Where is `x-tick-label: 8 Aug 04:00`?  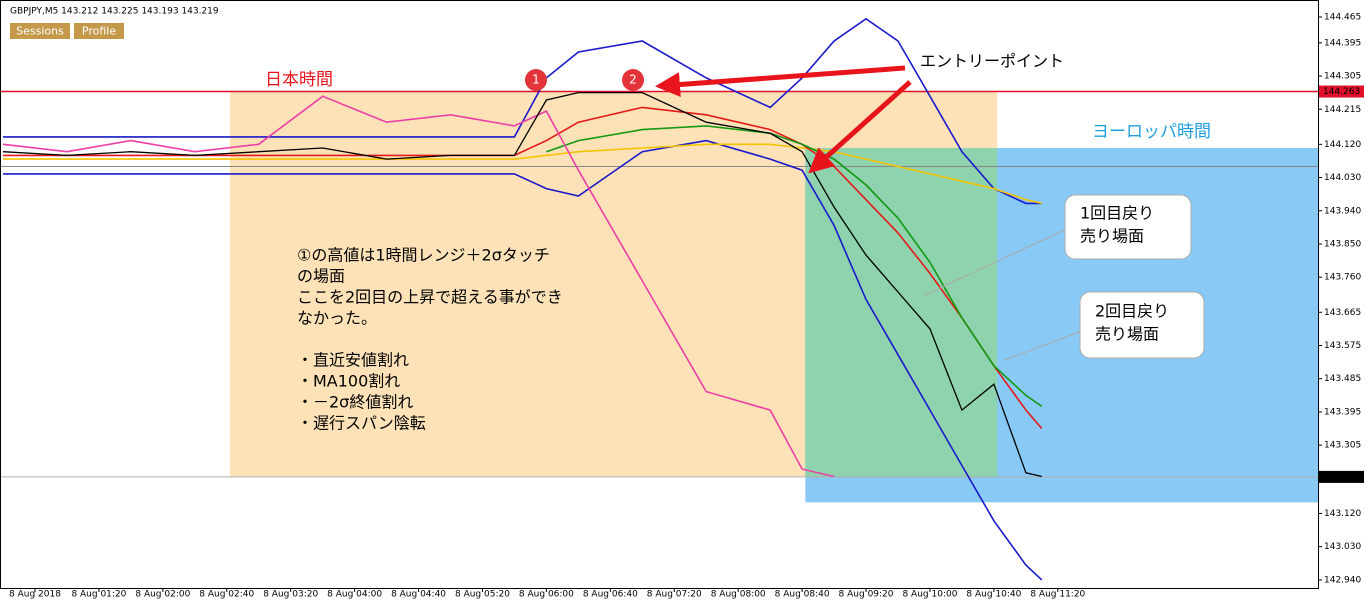 x-tick-label: 8 Aug 04:00 is located at coordinates (354, 595).